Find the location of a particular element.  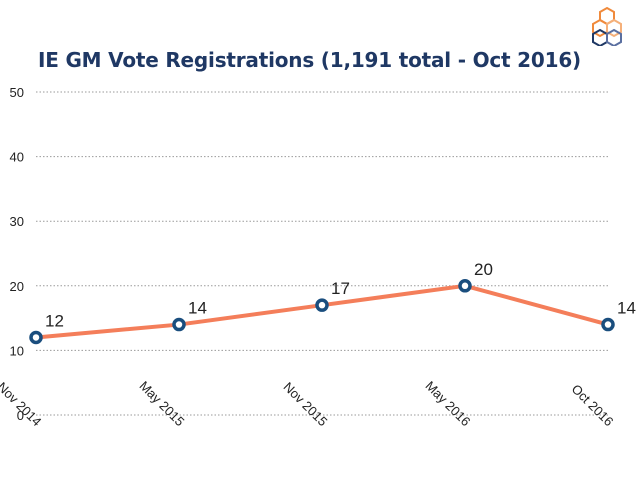

y-tick-label: 0 is located at coordinates (20, 415).